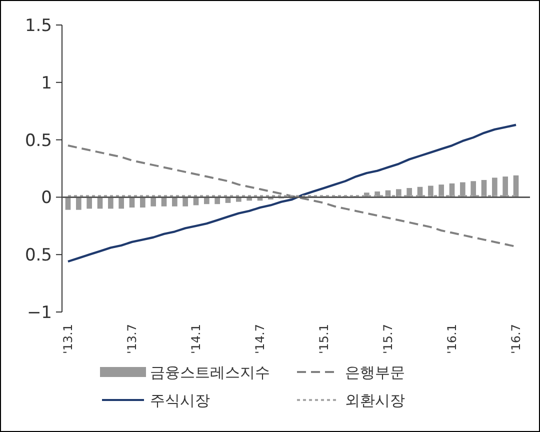  I want to click on y-tick-label: 1, so click(46, 83).